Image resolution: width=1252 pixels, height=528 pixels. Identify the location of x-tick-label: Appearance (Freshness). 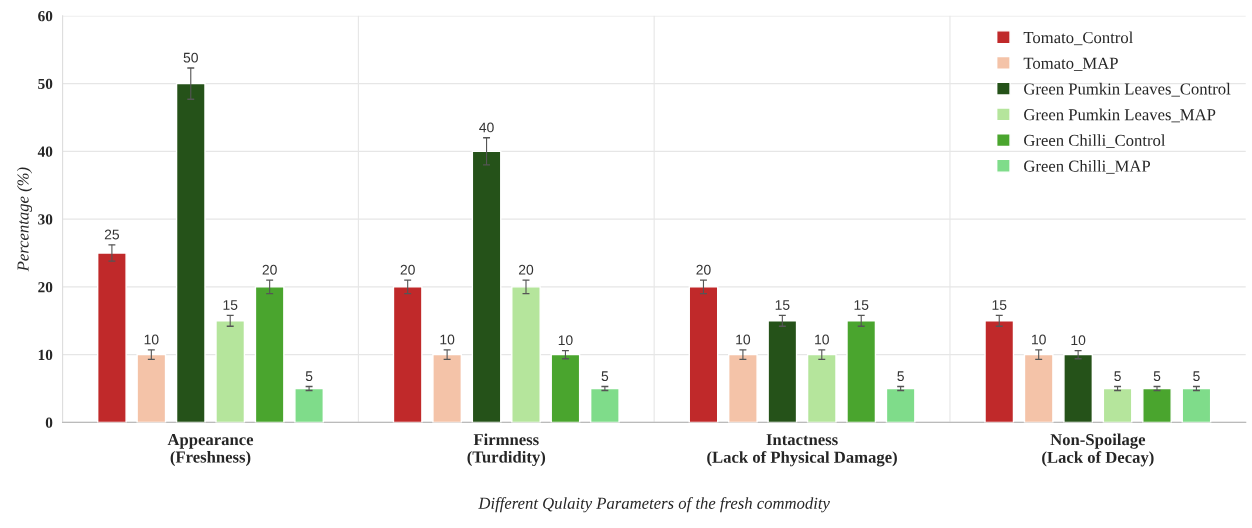
(210, 450).